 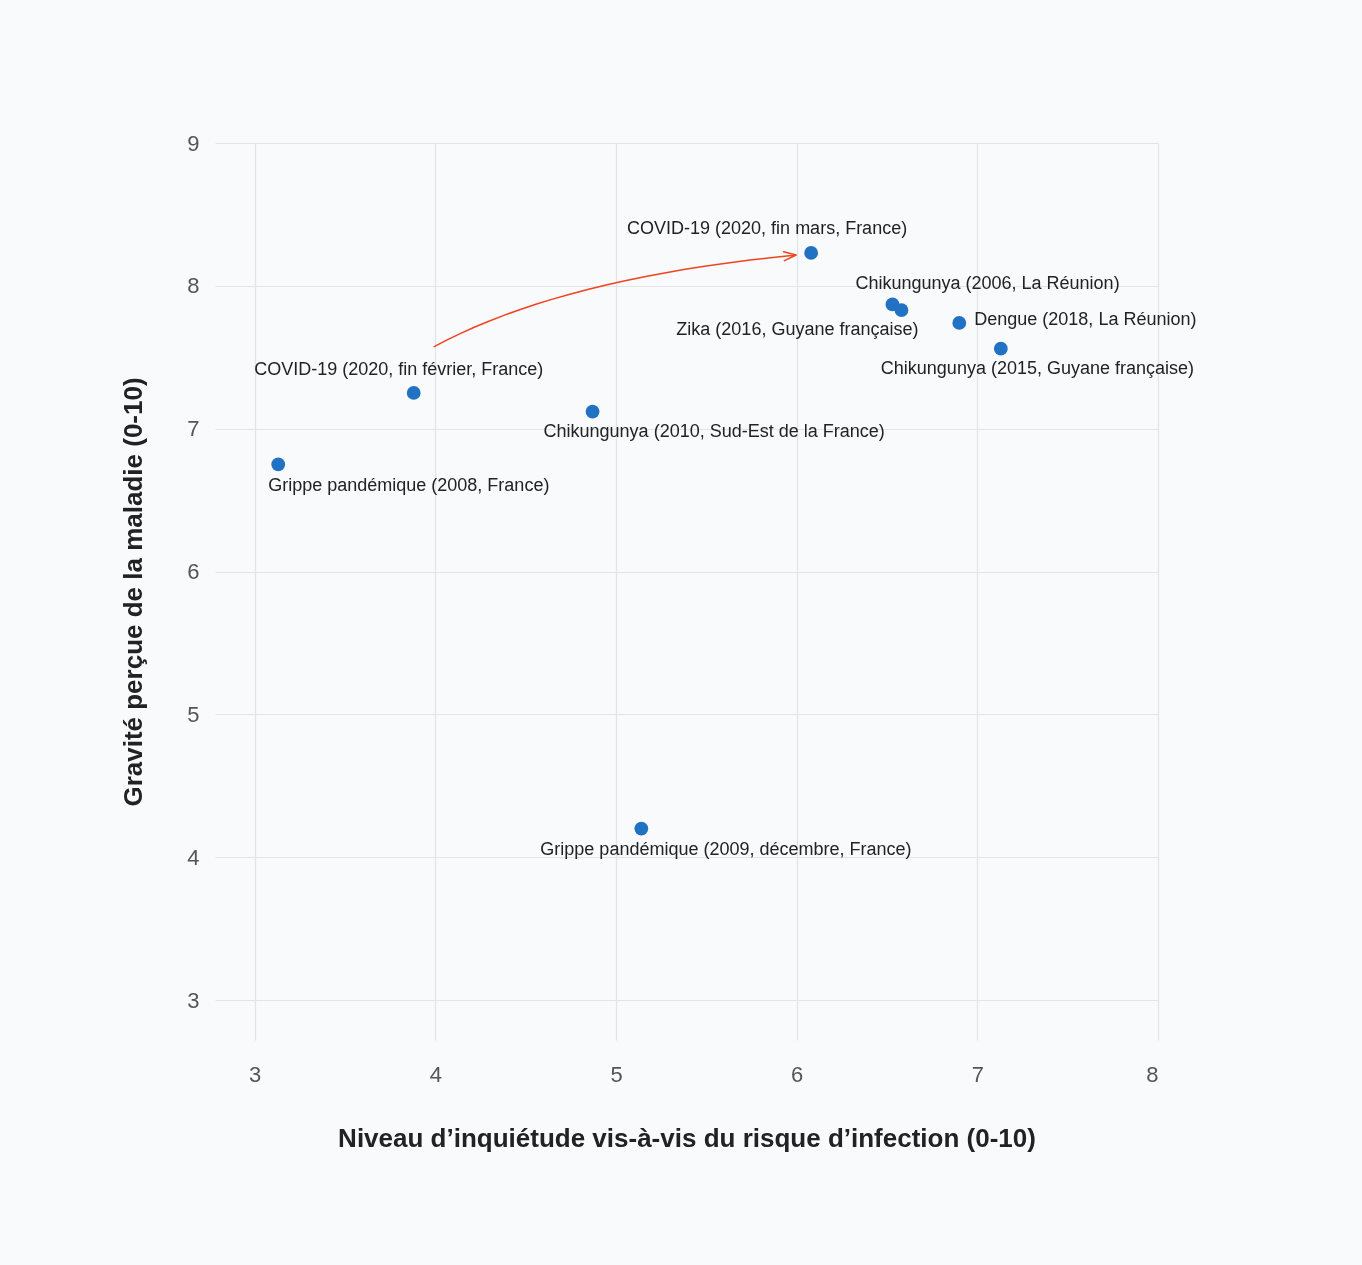 What do you see at coordinates (133, 592) in the screenshot?
I see `y-axis-title: Gravité perçue de la maladie (0-10)` at bounding box center [133, 592].